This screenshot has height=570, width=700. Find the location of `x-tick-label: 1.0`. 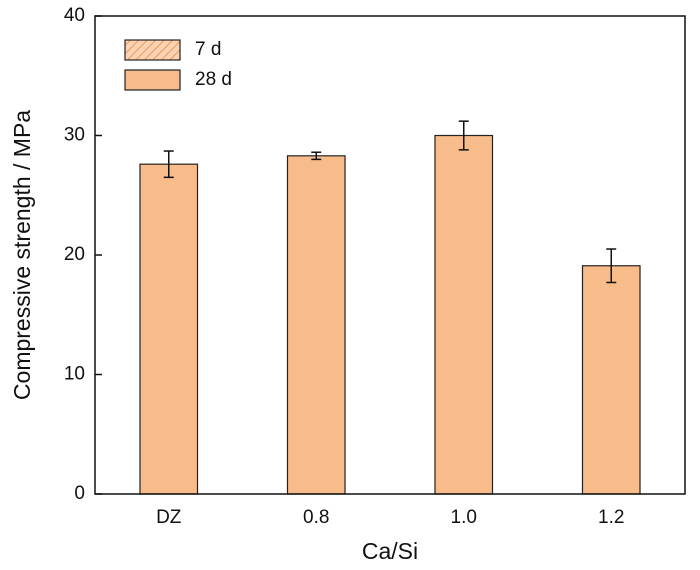

x-tick-label: 1.0 is located at coordinates (464, 517).